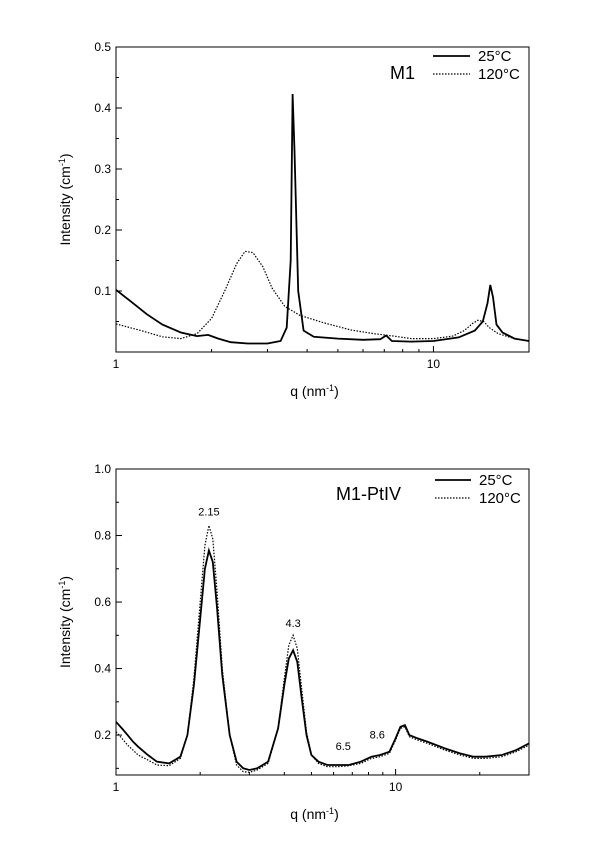 The width and height of the screenshot is (605, 843). Describe the element at coordinates (368, 494) in the screenshot. I see `panel-title: M1-PtIV` at that location.